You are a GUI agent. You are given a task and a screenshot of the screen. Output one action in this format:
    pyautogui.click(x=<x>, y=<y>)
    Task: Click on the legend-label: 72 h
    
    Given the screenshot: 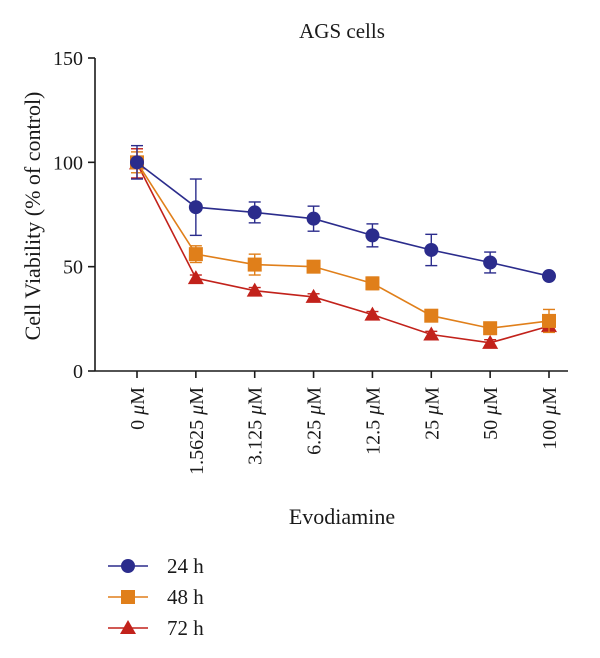 What is the action you would take?
    pyautogui.click(x=185, y=628)
    